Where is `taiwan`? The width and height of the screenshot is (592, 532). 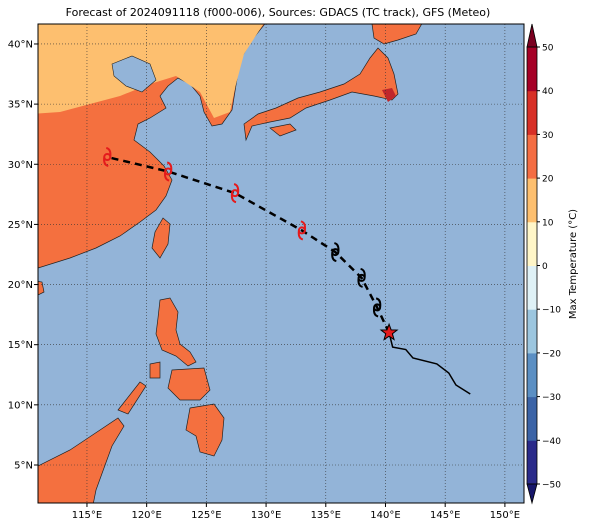
taiwan is located at coordinates (161, 238).